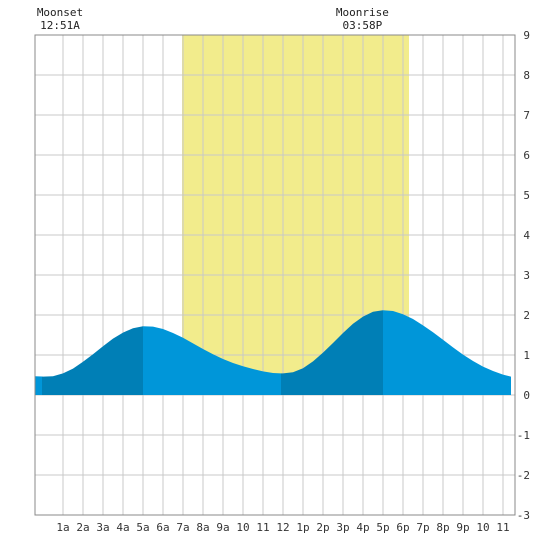  What do you see at coordinates (526, 115) in the screenshot?
I see `y-tick-label: 7` at bounding box center [526, 115].